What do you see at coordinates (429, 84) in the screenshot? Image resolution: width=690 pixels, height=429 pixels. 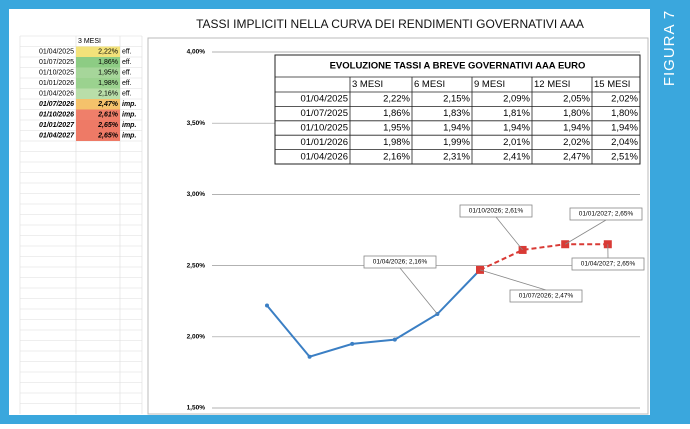 I see `table-header: 6 MESI` at bounding box center [429, 84].